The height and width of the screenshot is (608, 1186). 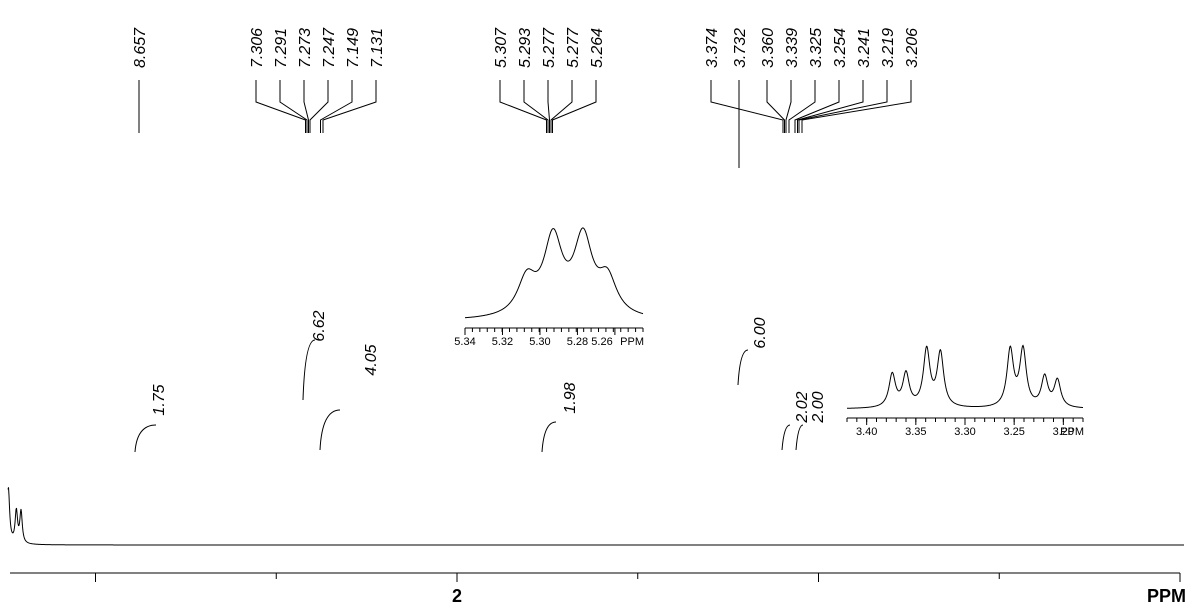 I want to click on integral-label: 1.75, so click(x=159, y=399).